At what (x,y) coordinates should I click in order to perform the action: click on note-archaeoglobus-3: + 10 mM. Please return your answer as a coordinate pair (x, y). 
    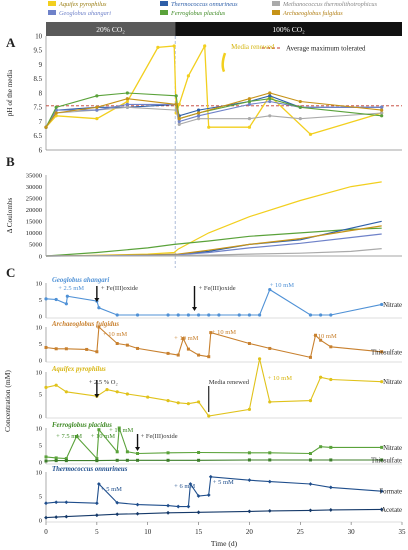
    Looking at the image, I should click on (224, 332).